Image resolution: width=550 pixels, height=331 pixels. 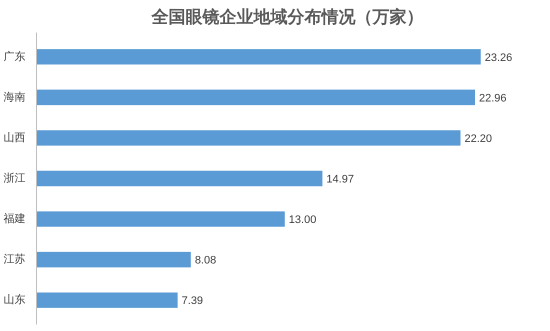 I want to click on data-label: 13.00, so click(x=302, y=220).